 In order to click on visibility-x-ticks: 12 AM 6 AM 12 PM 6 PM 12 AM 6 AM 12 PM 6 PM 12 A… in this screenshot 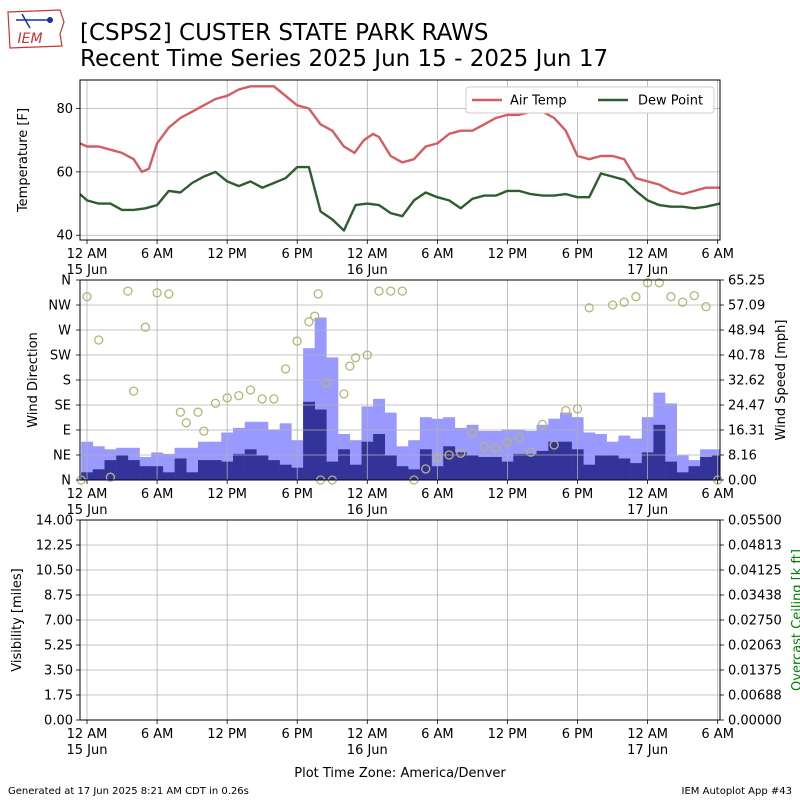, I will do `click(400, 739)`.